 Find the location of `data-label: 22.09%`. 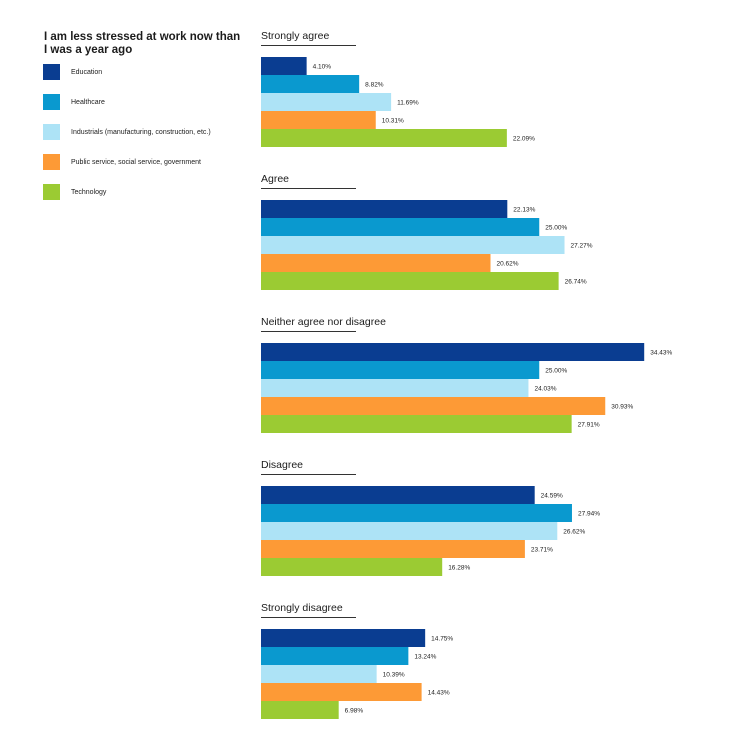

data-label: 22.09% is located at coordinates (524, 139).